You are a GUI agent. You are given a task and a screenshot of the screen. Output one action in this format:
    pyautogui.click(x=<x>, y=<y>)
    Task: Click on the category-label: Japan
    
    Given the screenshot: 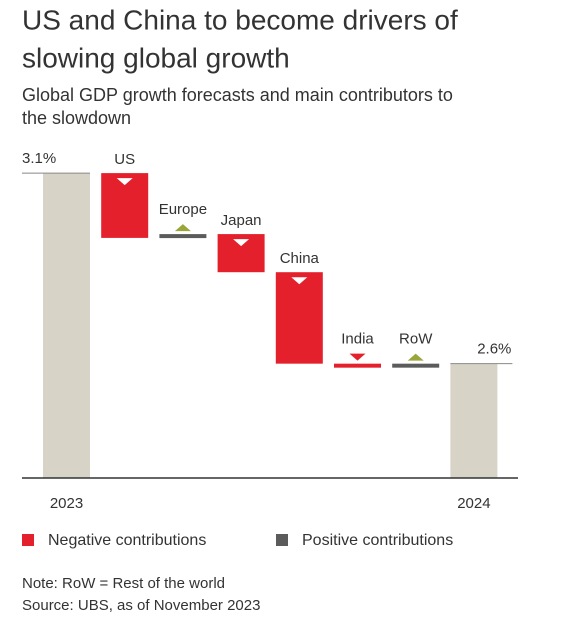 What is the action you would take?
    pyautogui.click(x=241, y=220)
    